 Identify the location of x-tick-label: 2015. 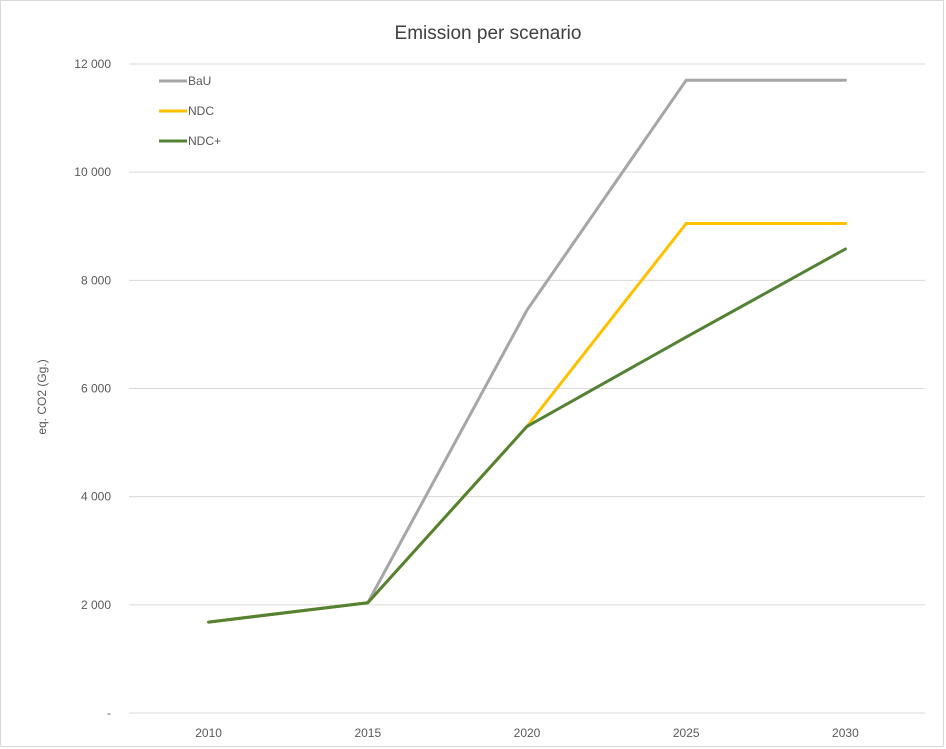
(367, 733).